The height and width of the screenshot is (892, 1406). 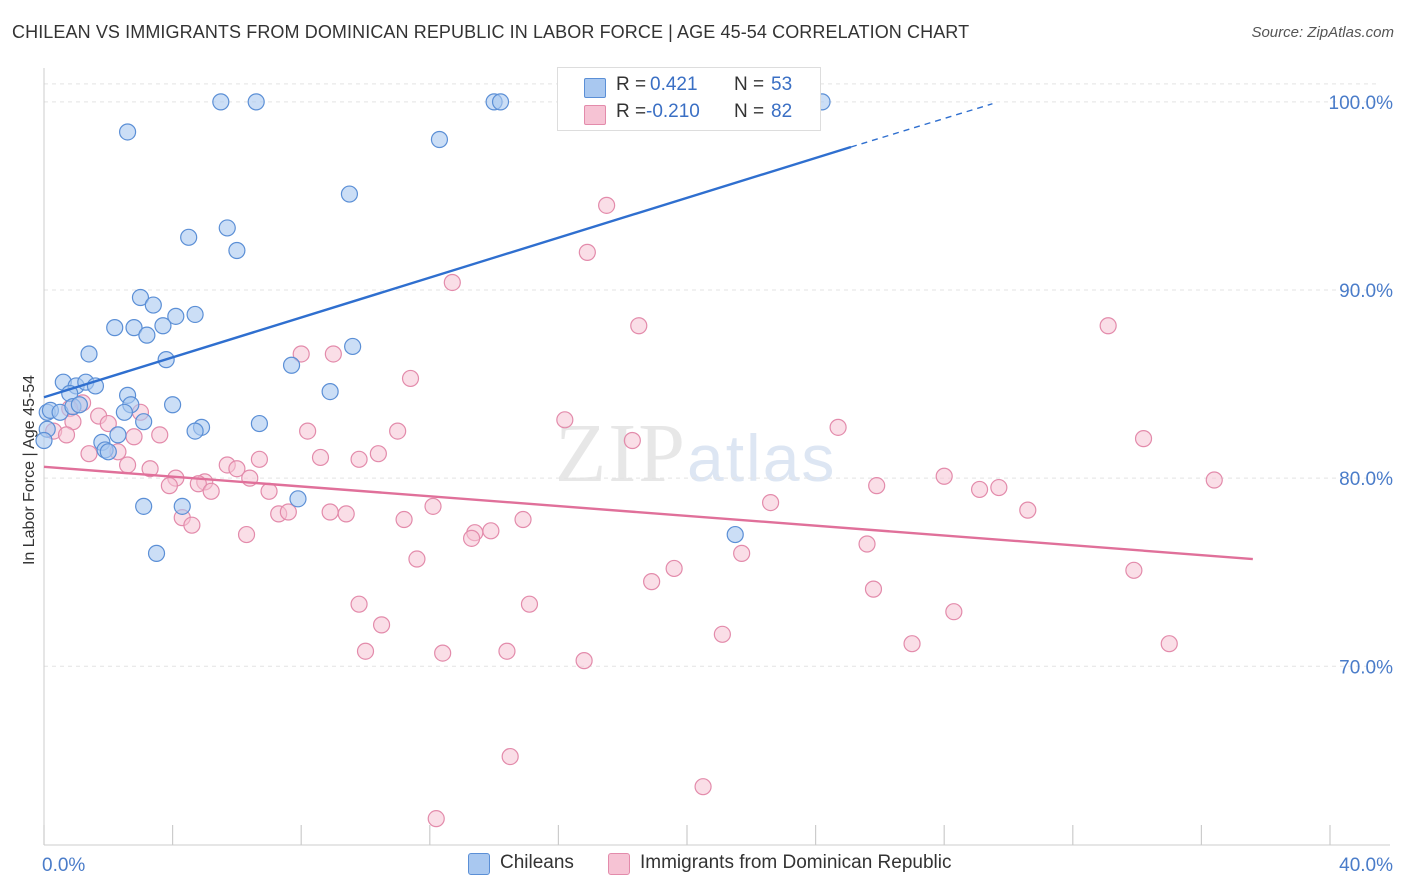 I want to click on legend-label-dominican: Immigrants from Dominican Republic, so click(x=796, y=862).